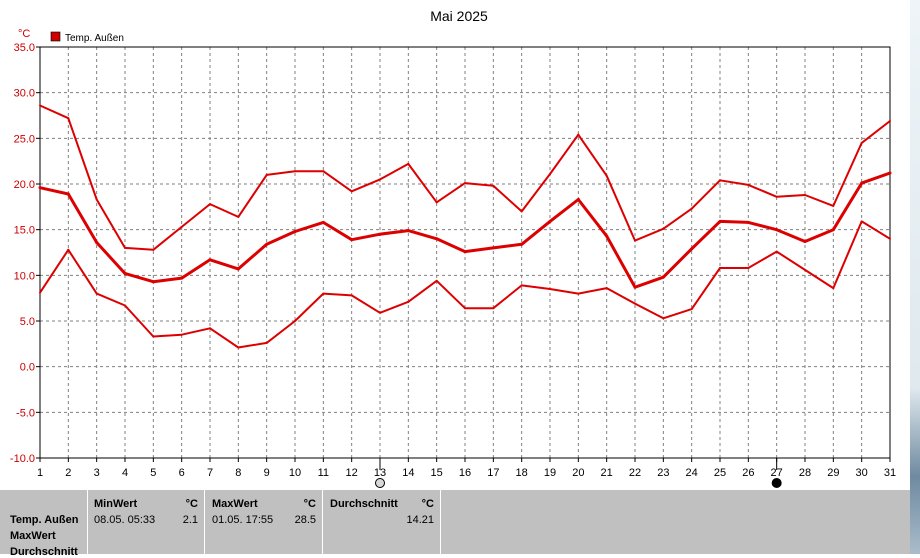 This screenshot has height=558, width=920. Describe the element at coordinates (805, 473) in the screenshot. I see `x-tick-label: 28` at that location.